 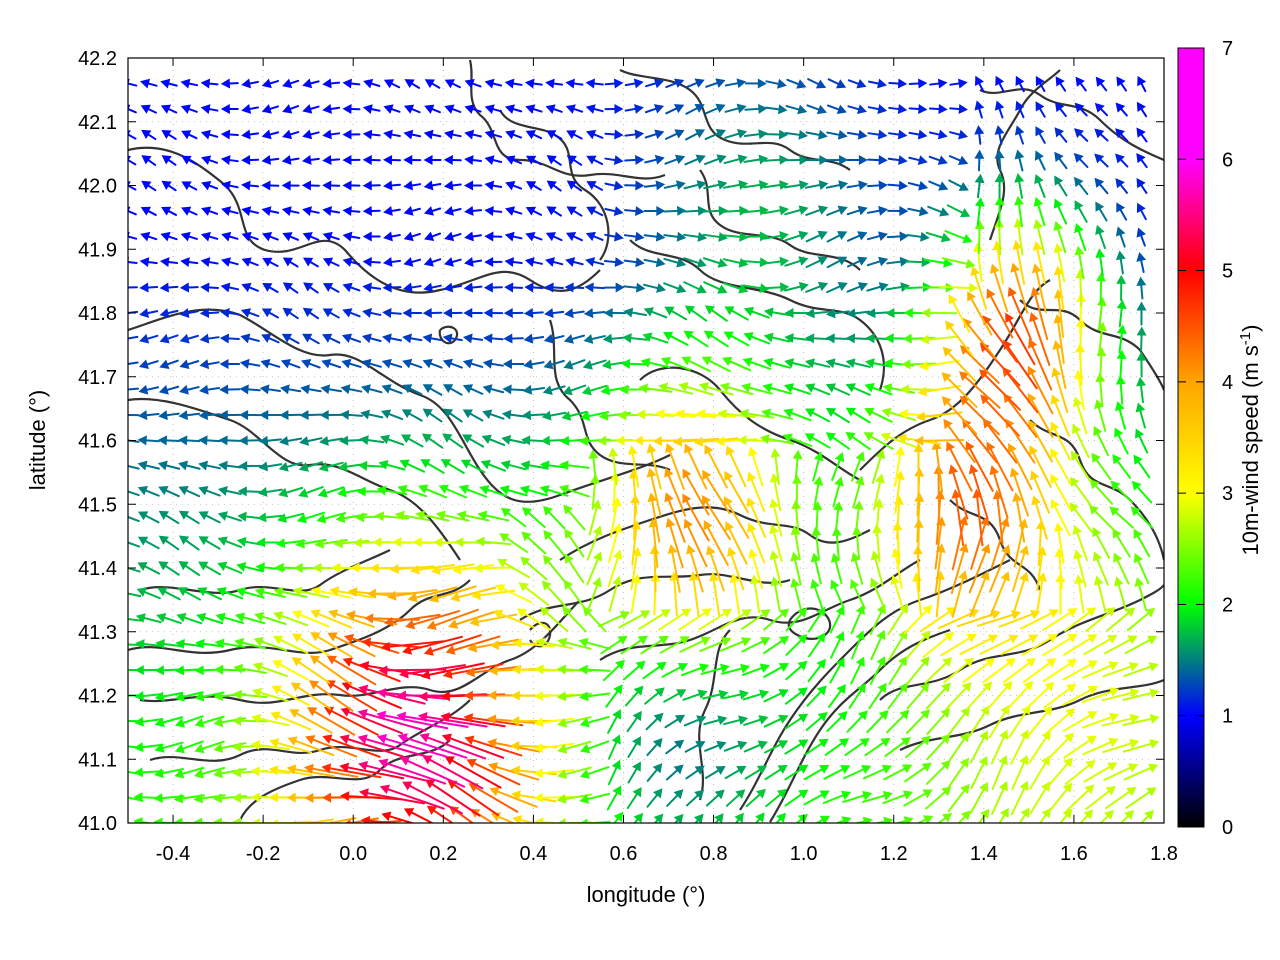 What do you see at coordinates (1164, 854) in the screenshot?
I see `x-tick-label: 1.8` at bounding box center [1164, 854].